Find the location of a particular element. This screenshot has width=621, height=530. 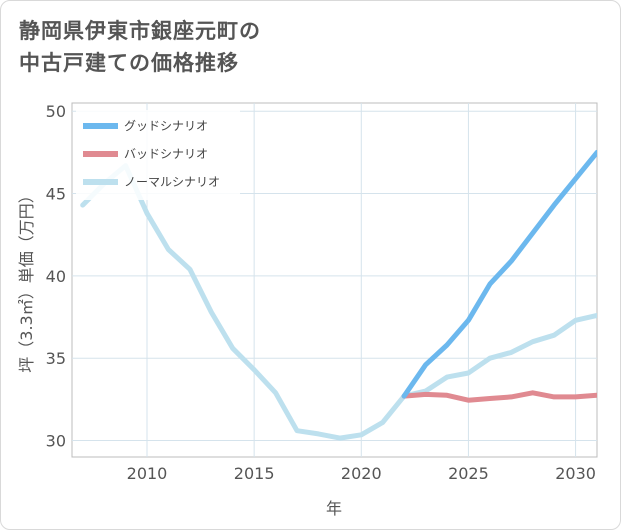

y-tick-label: 35 is located at coordinates (56, 358).